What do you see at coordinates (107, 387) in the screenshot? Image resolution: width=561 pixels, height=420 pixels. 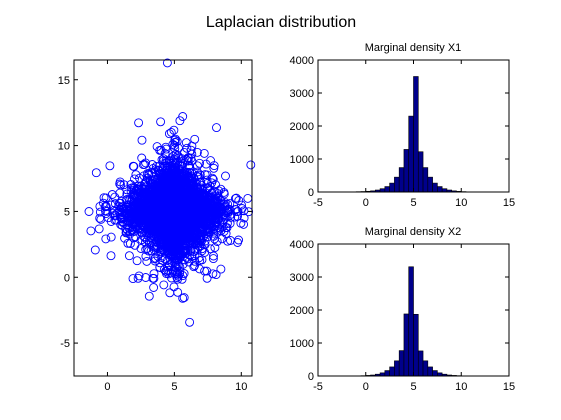 I see `scatter-xtick-label: 0` at bounding box center [107, 387].